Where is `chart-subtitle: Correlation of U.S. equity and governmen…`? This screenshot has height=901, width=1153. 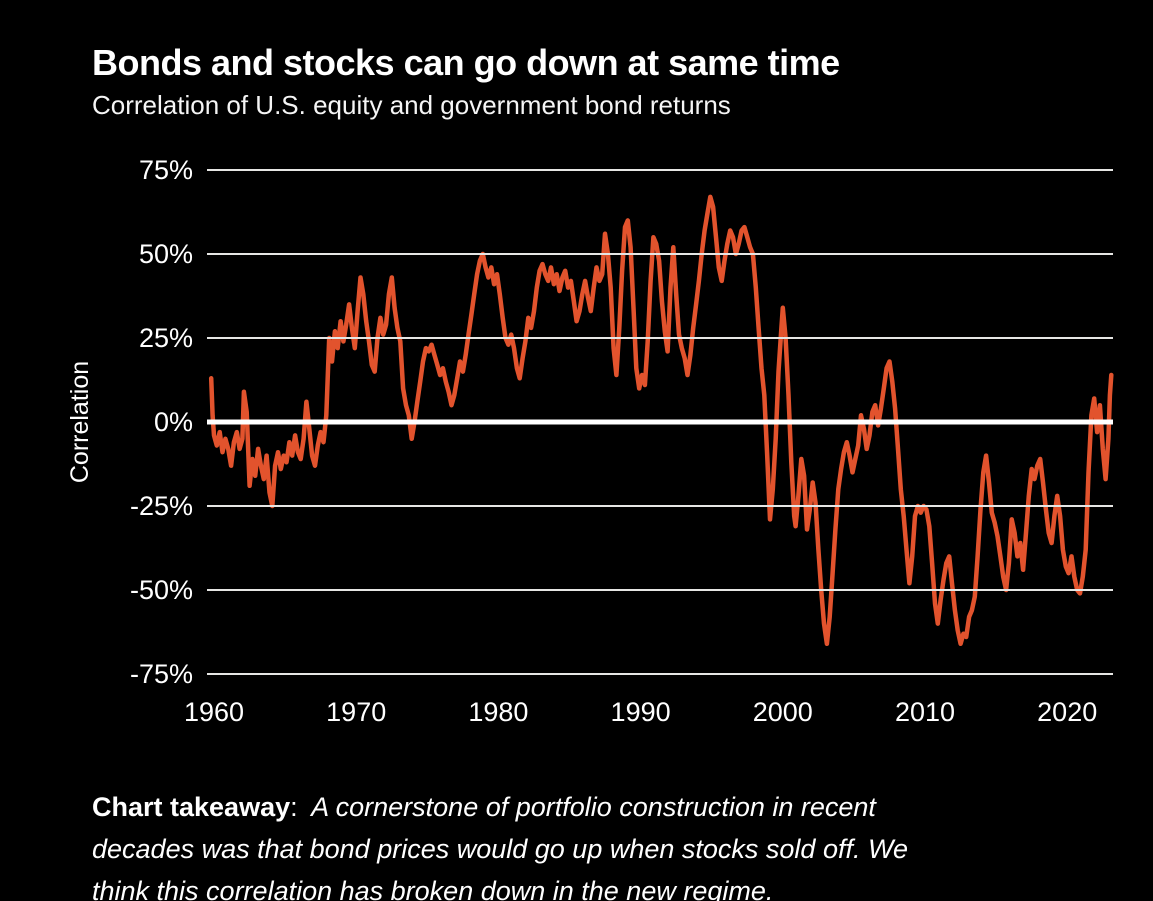 chart-subtitle: Correlation of U.S. equity and governmen… is located at coordinates (411, 105).